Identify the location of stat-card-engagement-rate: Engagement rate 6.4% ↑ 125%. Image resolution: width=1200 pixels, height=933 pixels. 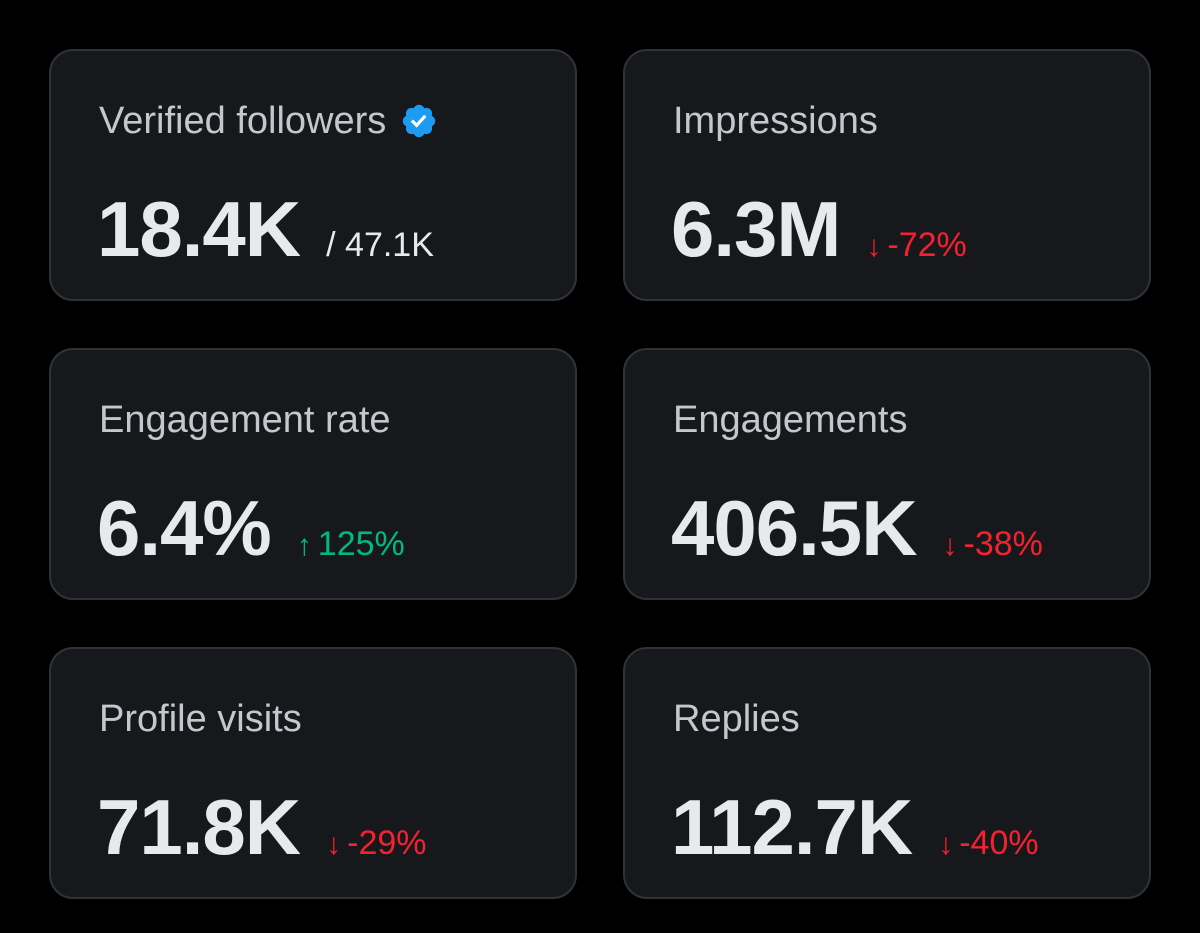
(313, 474).